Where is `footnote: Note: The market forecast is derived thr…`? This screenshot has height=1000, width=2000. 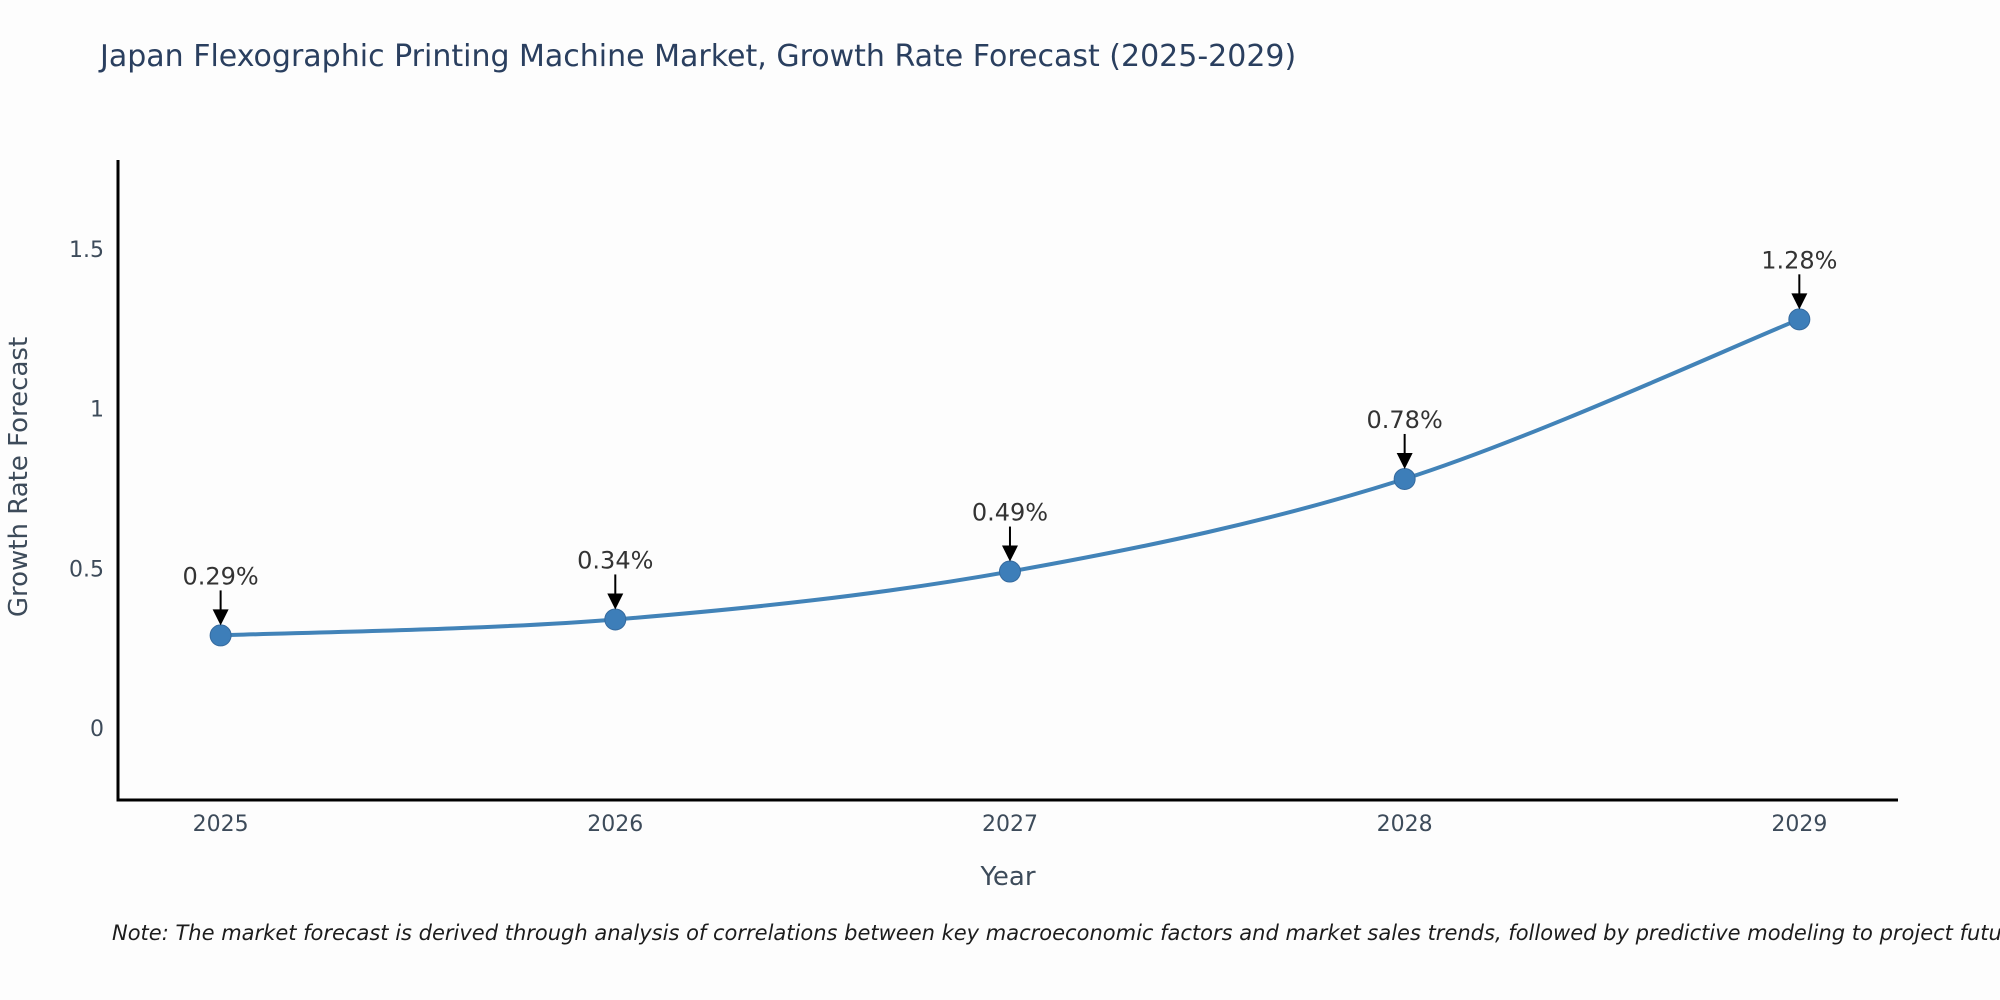
footnote: Note: The market forecast is derived thr… is located at coordinates (1056, 933).